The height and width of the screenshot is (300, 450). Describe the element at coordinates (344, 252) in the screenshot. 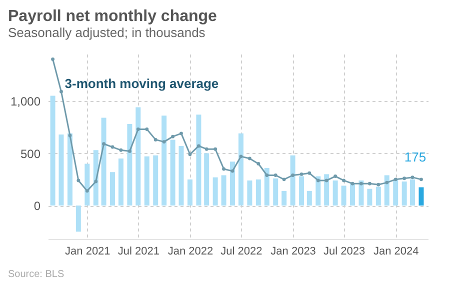

I see `x-tick-label: Jul 2023` at that location.